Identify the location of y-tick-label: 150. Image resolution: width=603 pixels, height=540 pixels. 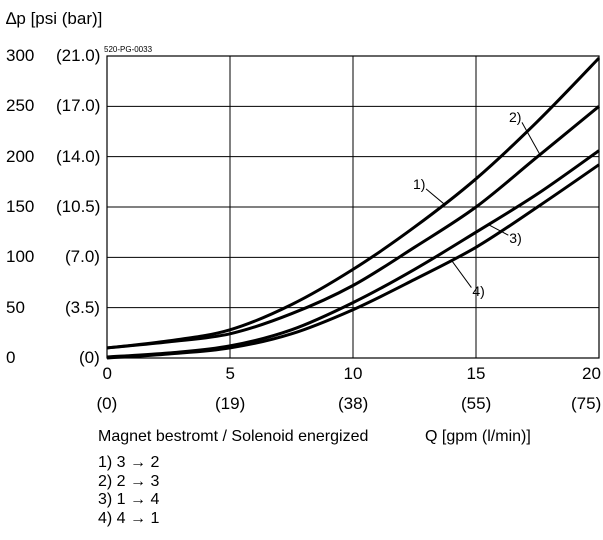
(20, 206).